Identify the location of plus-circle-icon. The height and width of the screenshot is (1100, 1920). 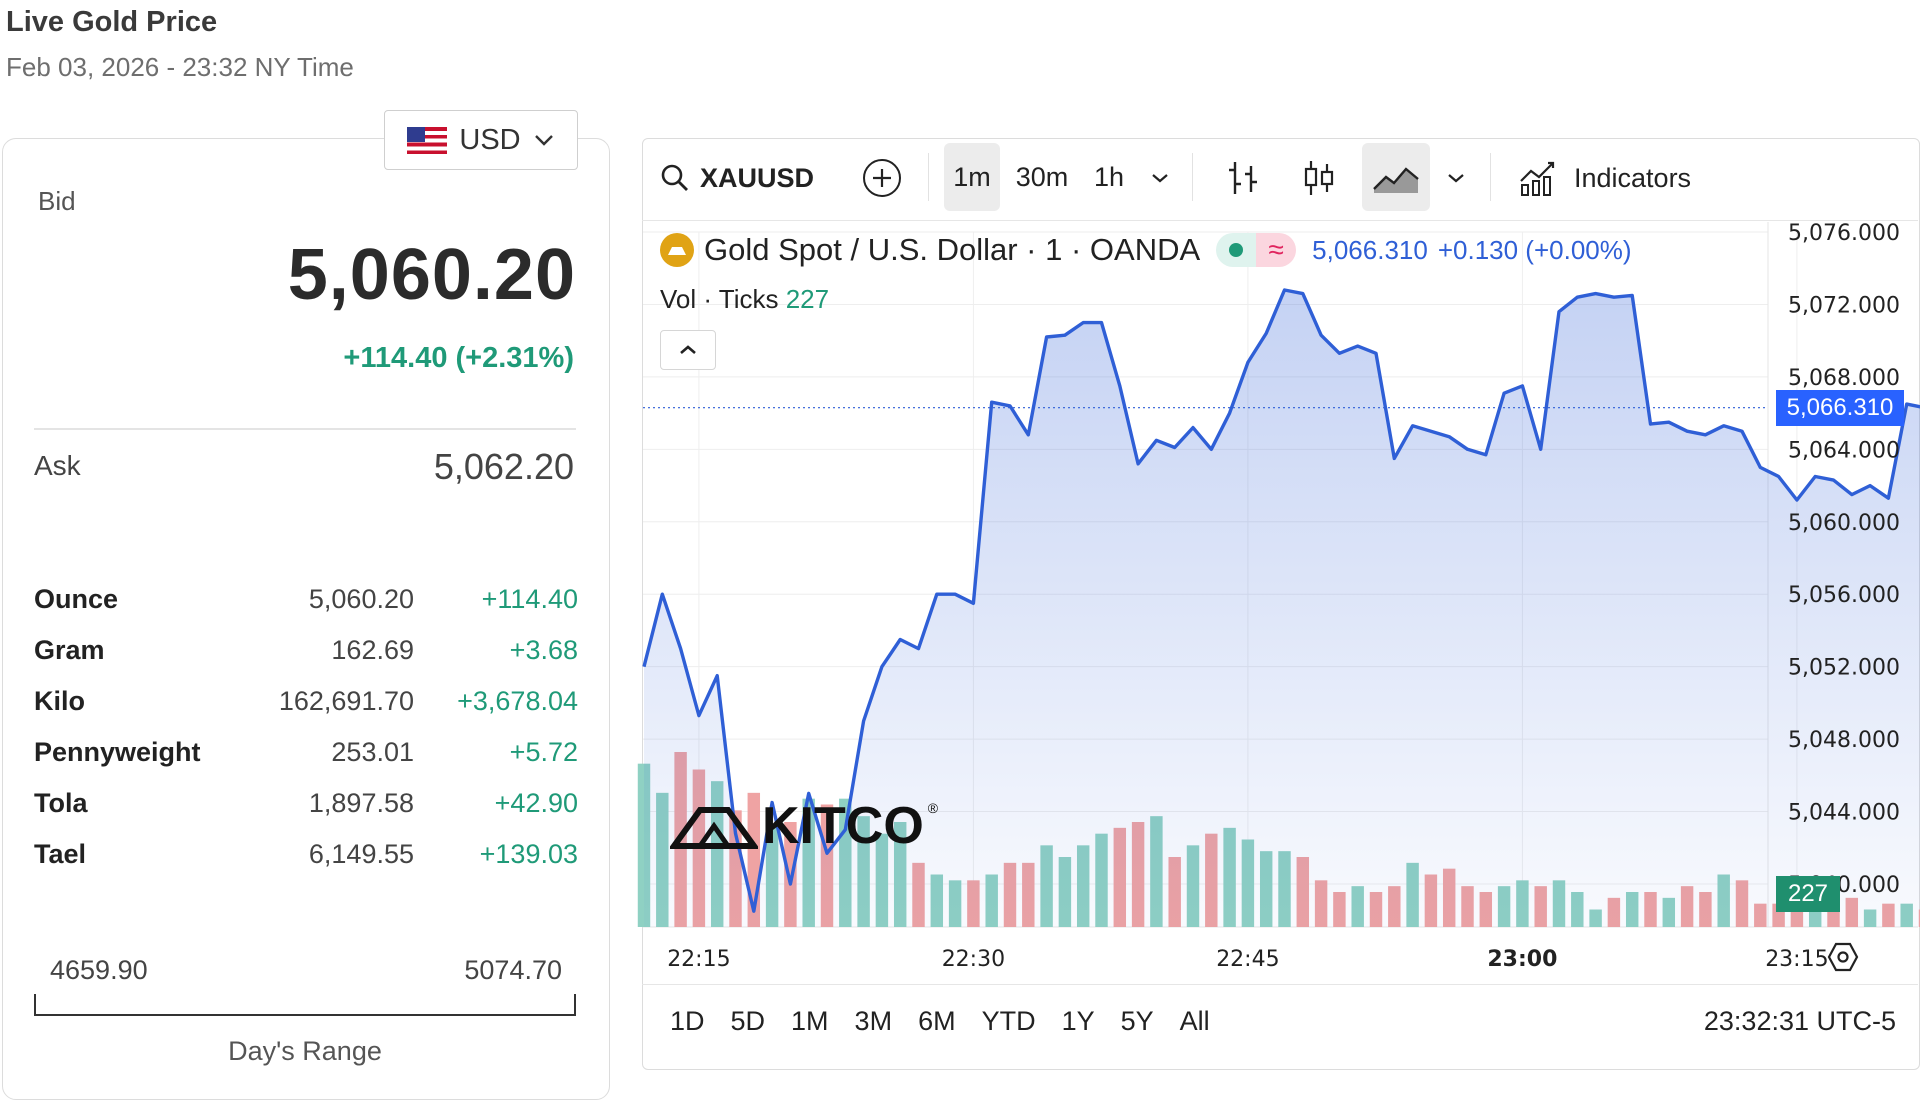
(882, 178).